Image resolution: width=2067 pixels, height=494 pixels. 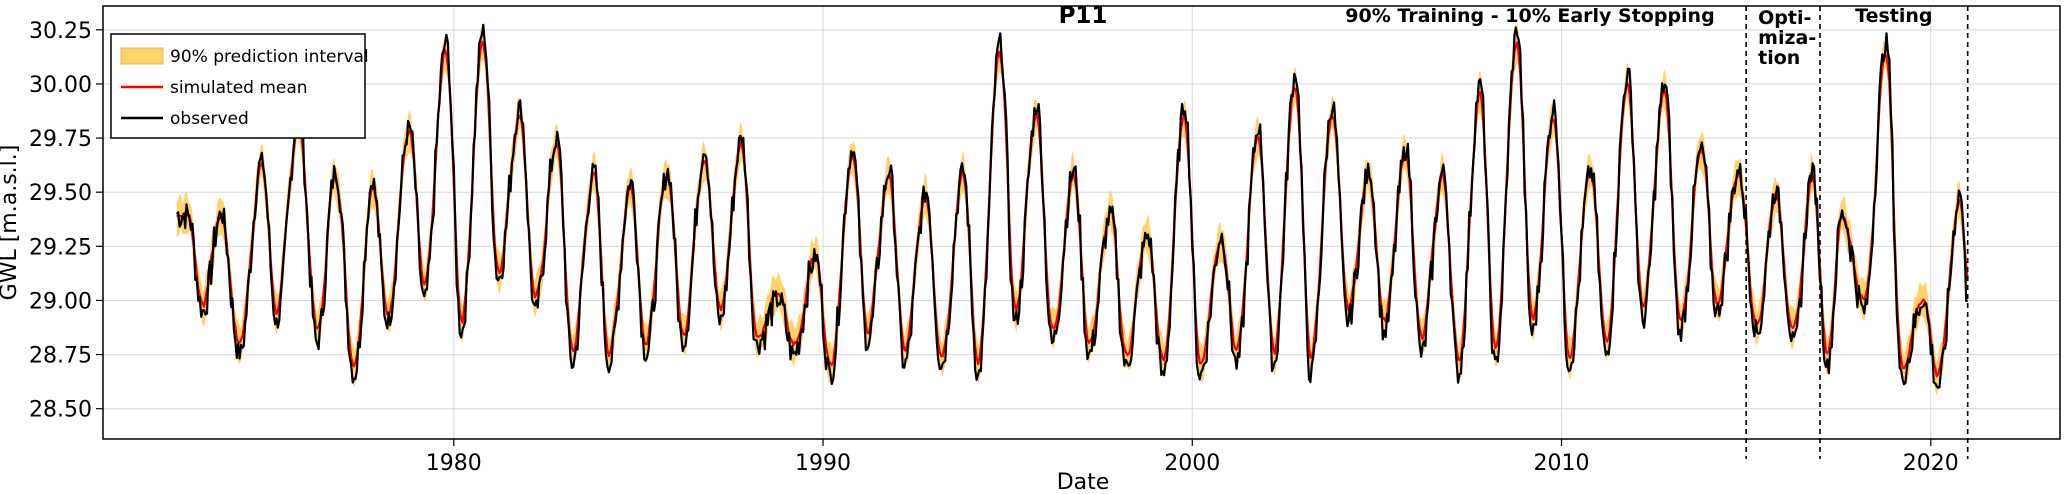 What do you see at coordinates (66, 221) in the screenshot?
I see `y-axis-ticks: 28.50 28.75 29.00 29.25 29.50 29.75 30.00 30.25` at bounding box center [66, 221].